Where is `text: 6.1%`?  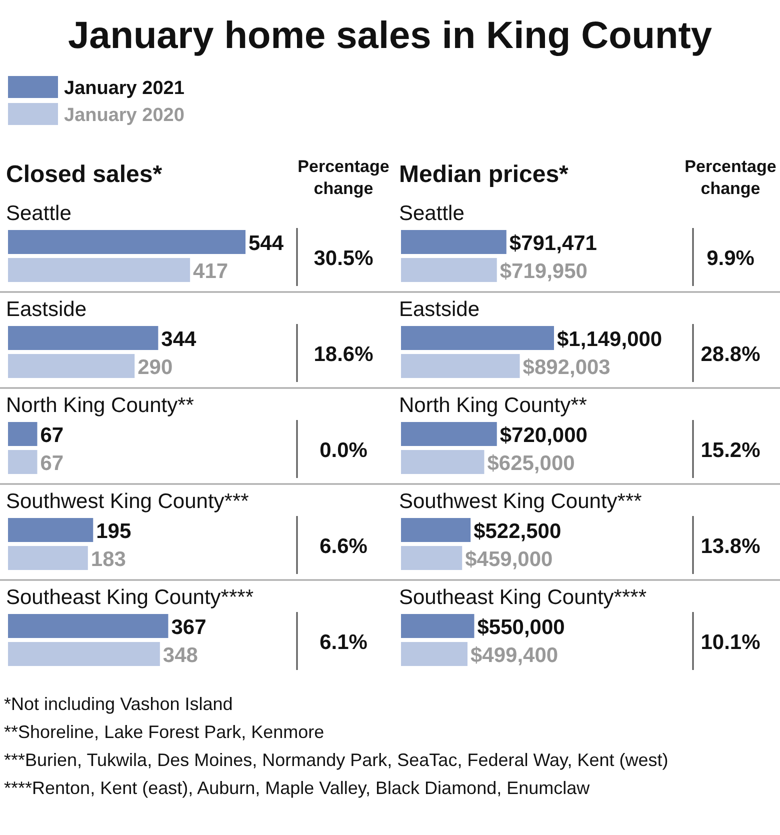
text: 6.1% is located at coordinates (344, 642).